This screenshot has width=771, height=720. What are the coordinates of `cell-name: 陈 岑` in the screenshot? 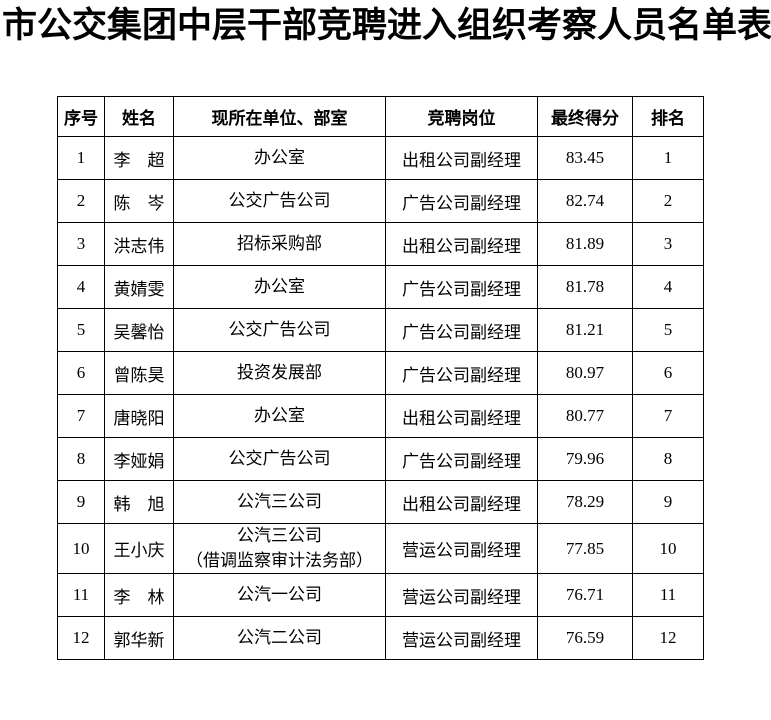 It's located at (139, 201).